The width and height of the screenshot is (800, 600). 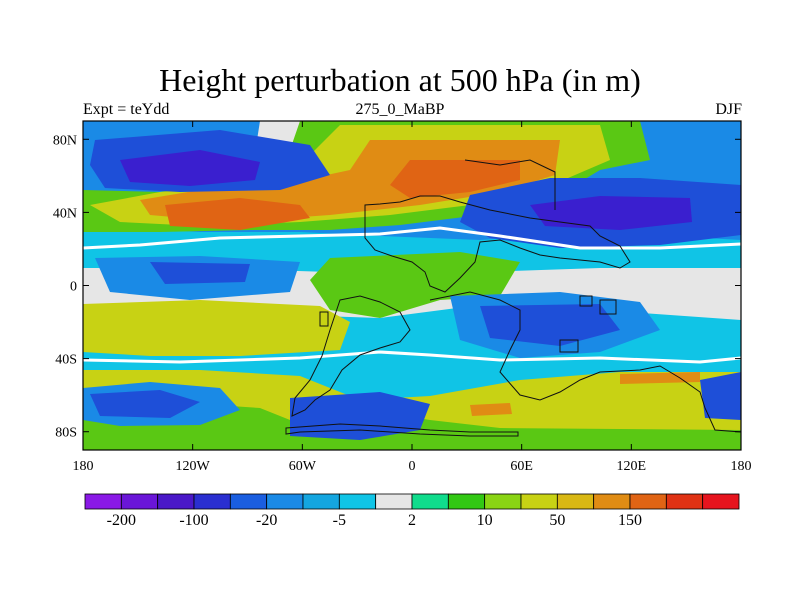 What do you see at coordinates (611, 213) in the screenshot?
I see `contour-asia-low-core` at bounding box center [611, 213].